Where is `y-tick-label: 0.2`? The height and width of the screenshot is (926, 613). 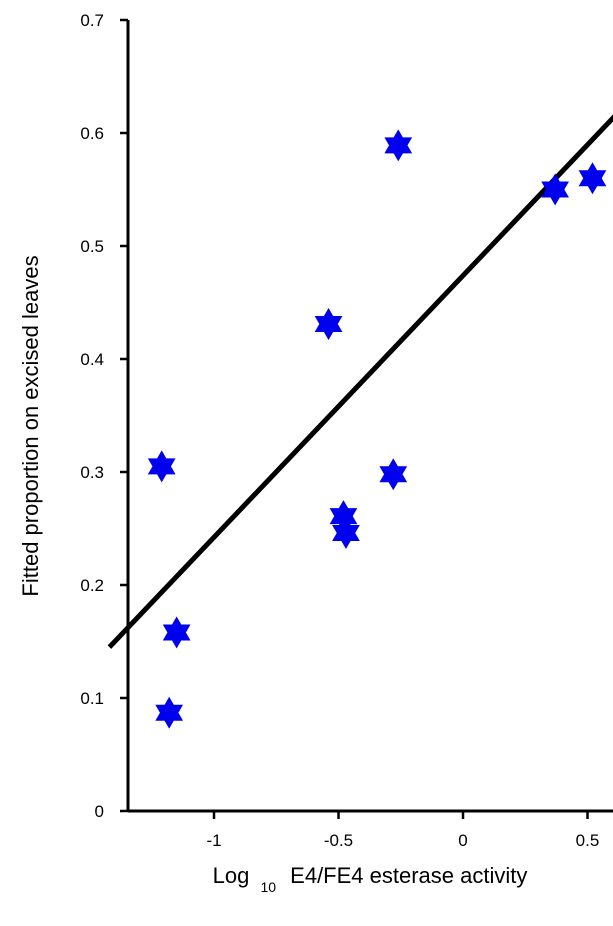
y-tick-label: 0.2 is located at coordinates (92, 585).